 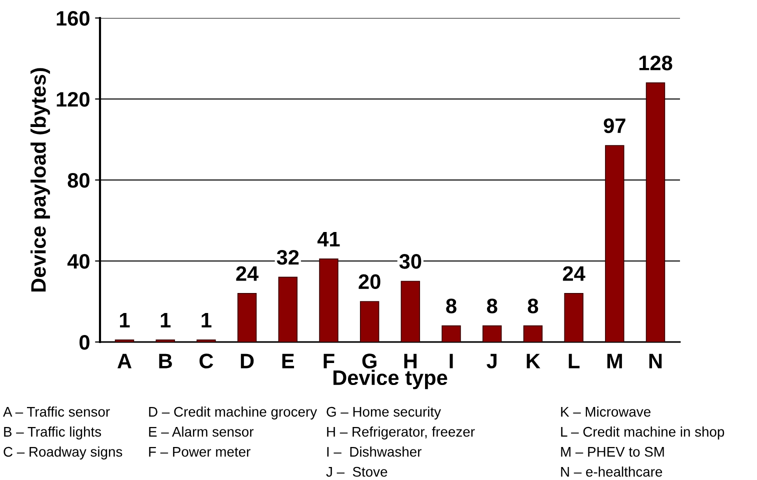 What do you see at coordinates (125, 361) in the screenshot?
I see `x-tick-label: A` at bounding box center [125, 361].